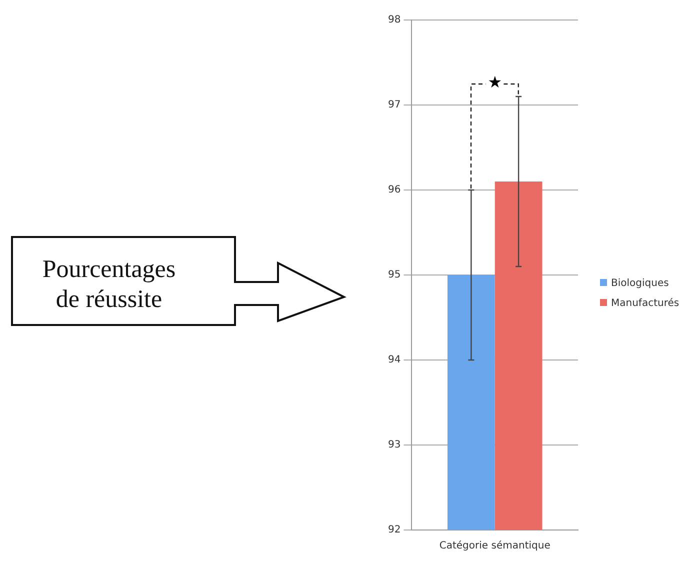  I want to click on y-tick-label: 96, so click(394, 190).